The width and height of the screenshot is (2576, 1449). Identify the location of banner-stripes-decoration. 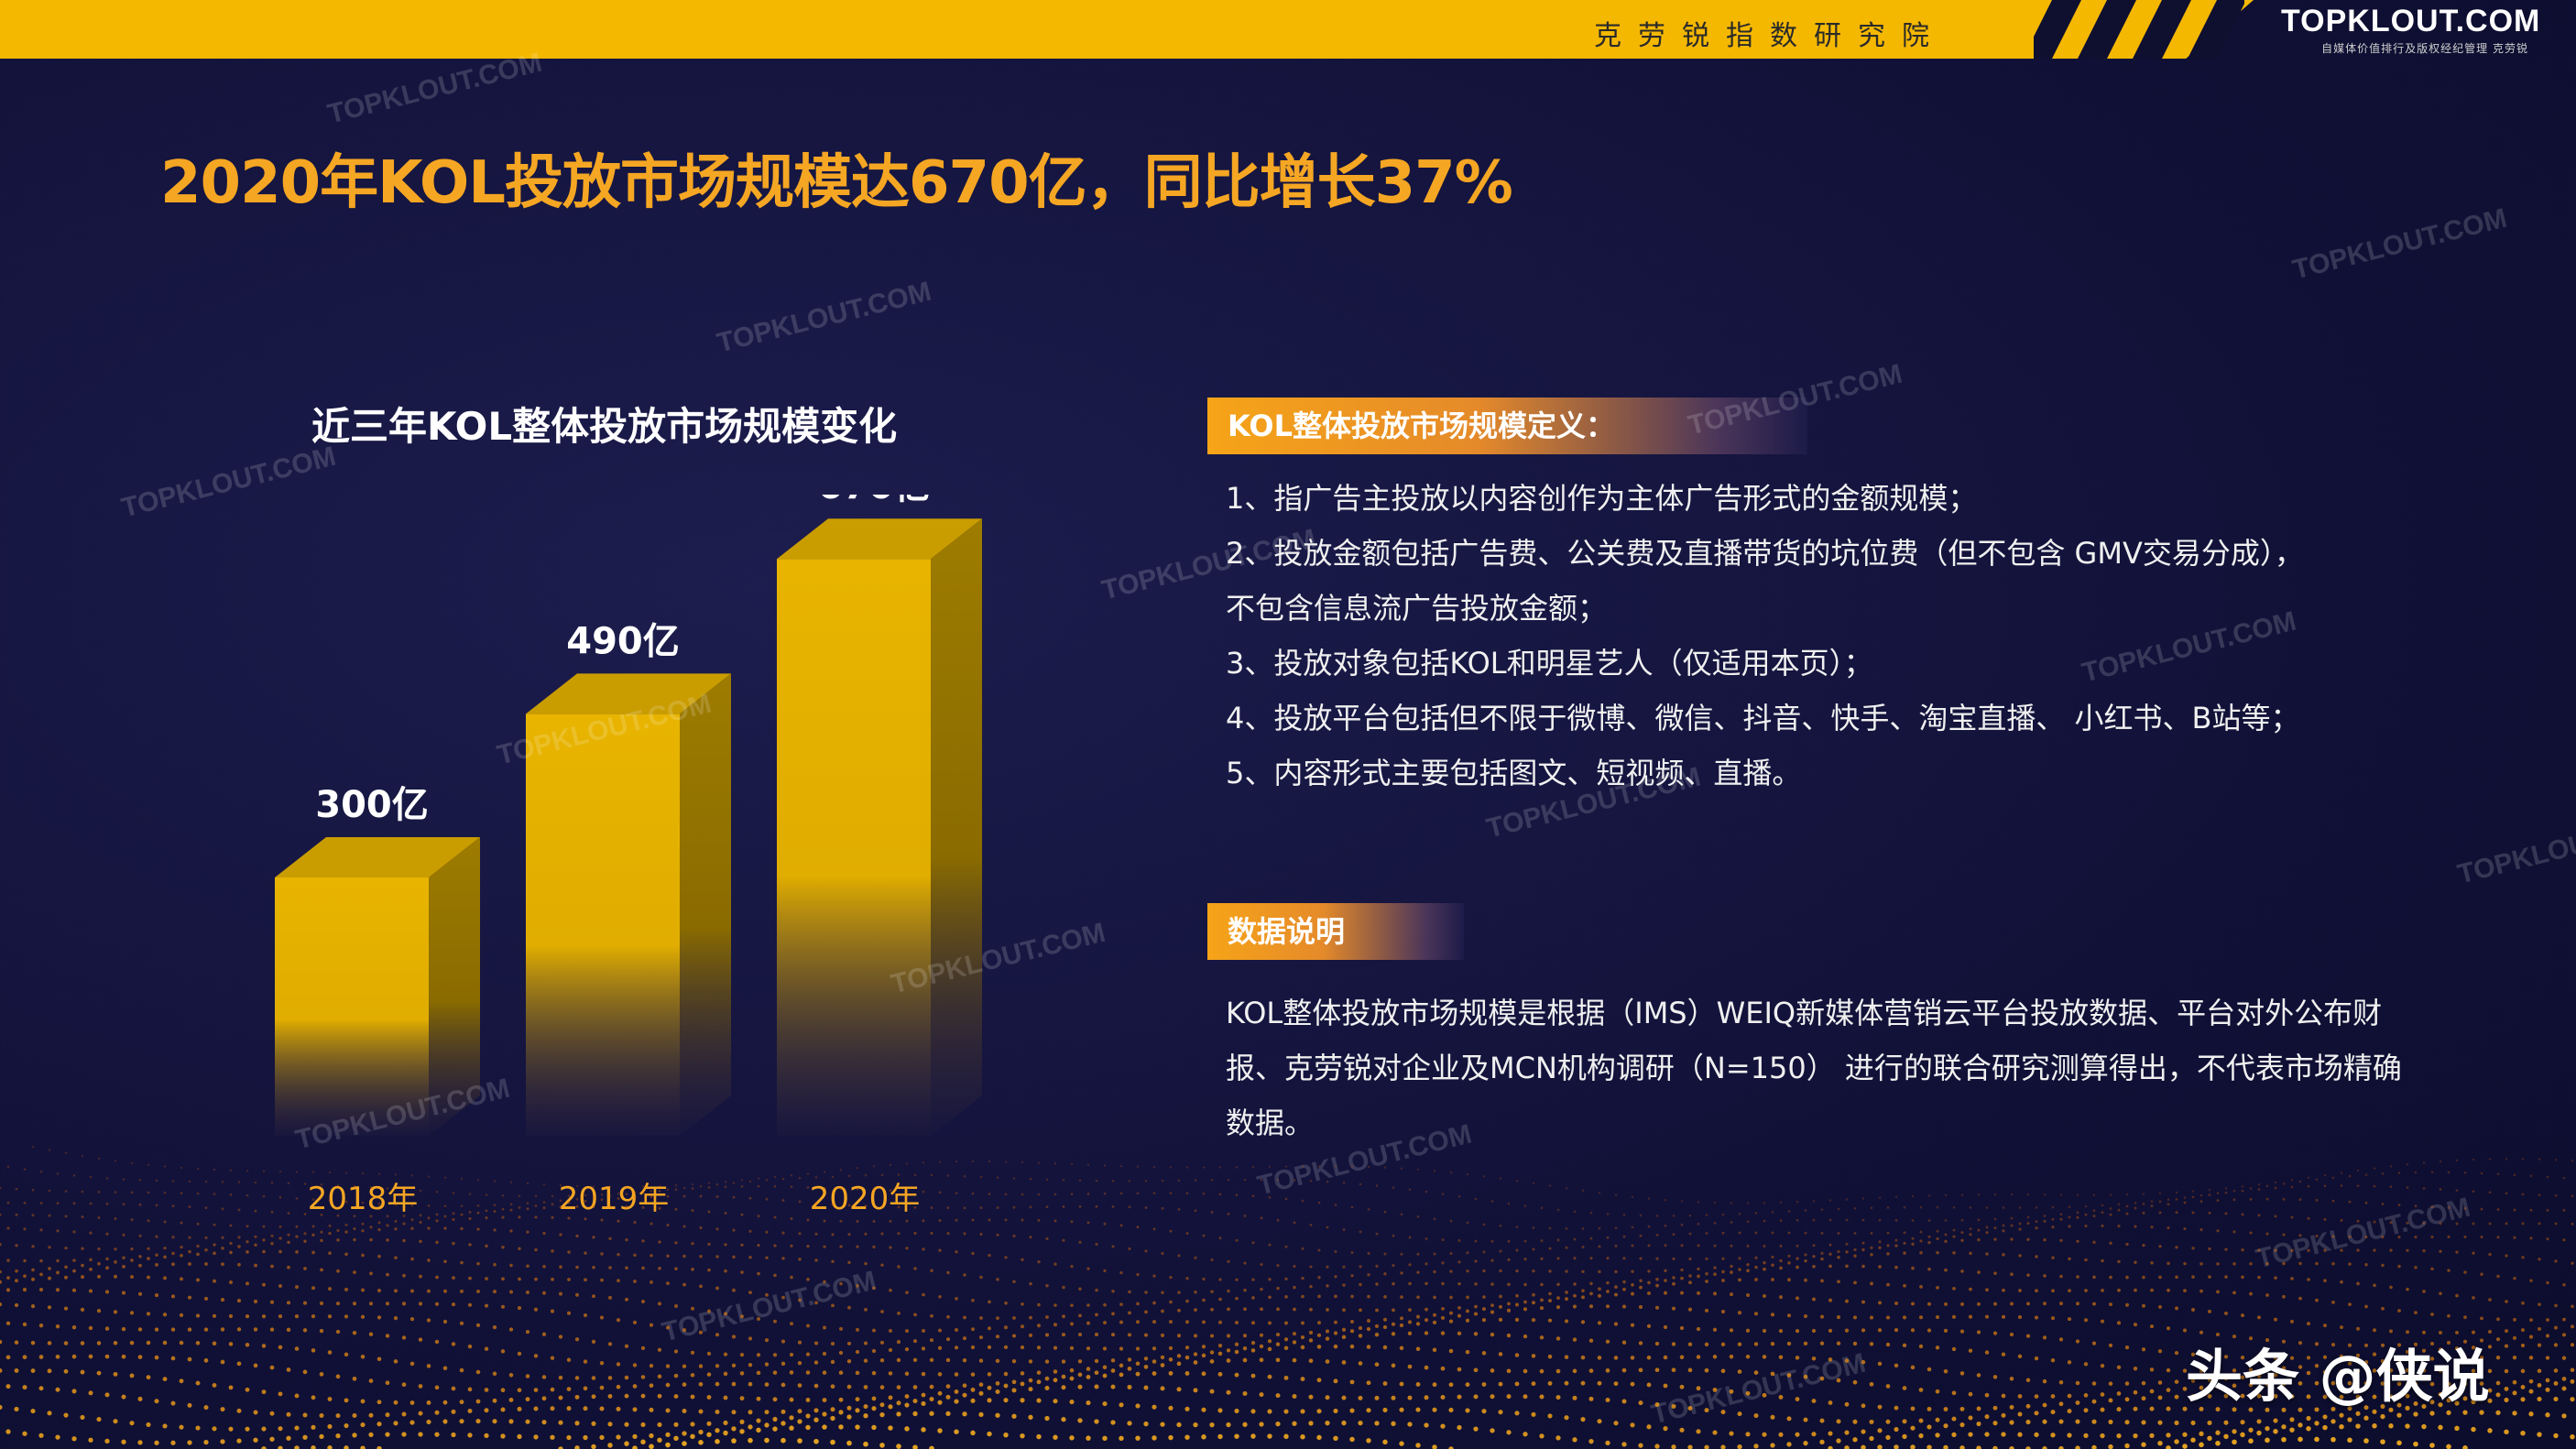
(2139, 29).